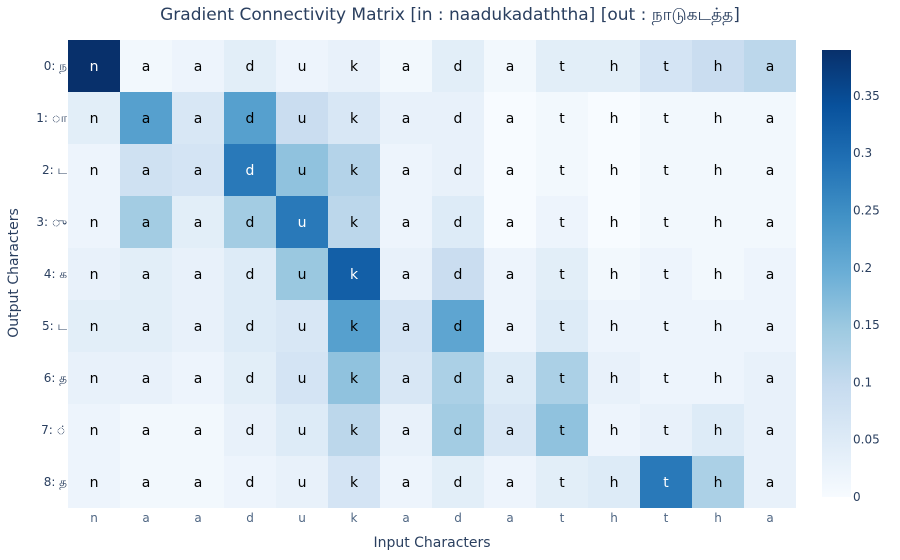  Describe the element at coordinates (866, 440) in the screenshot. I see `colorbar-tick-label: 0.05` at that location.